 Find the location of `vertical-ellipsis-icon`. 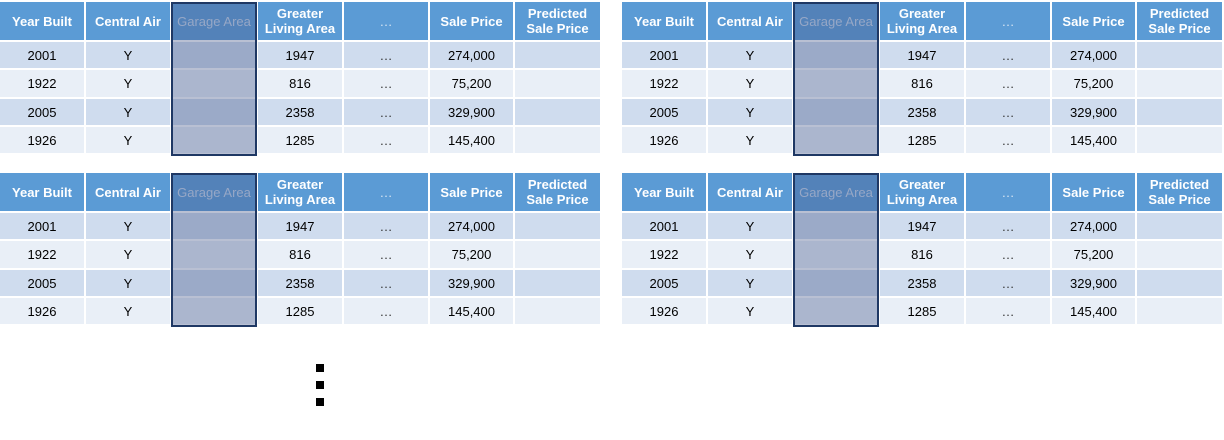

vertical-ellipsis-icon is located at coordinates (321, 386).